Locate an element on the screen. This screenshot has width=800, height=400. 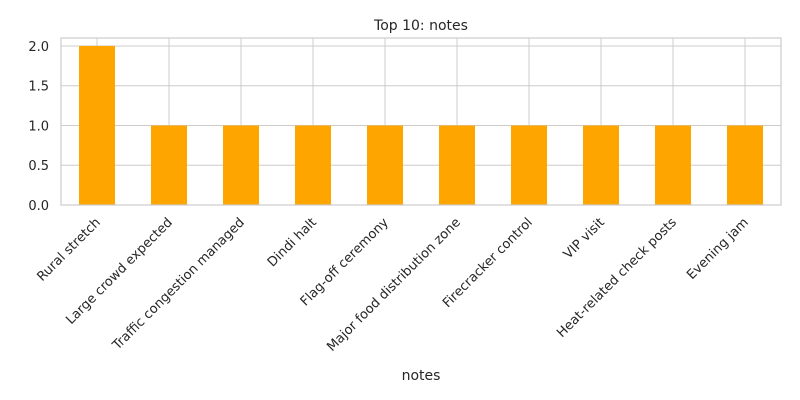
x-tick-label: Dindi halt is located at coordinates (292, 242).